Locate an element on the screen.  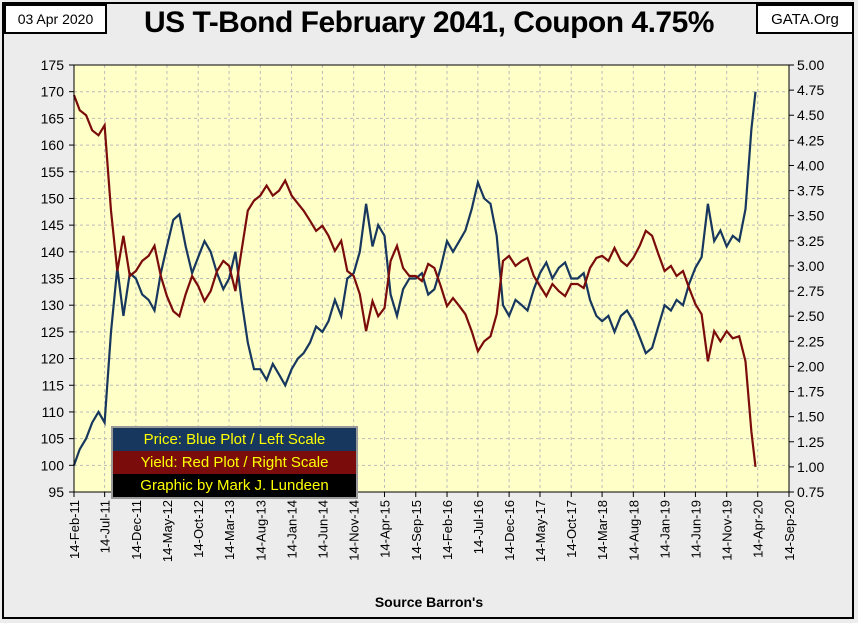
x-tick-label: 14-Apr-20 is located at coordinates (758, 529).